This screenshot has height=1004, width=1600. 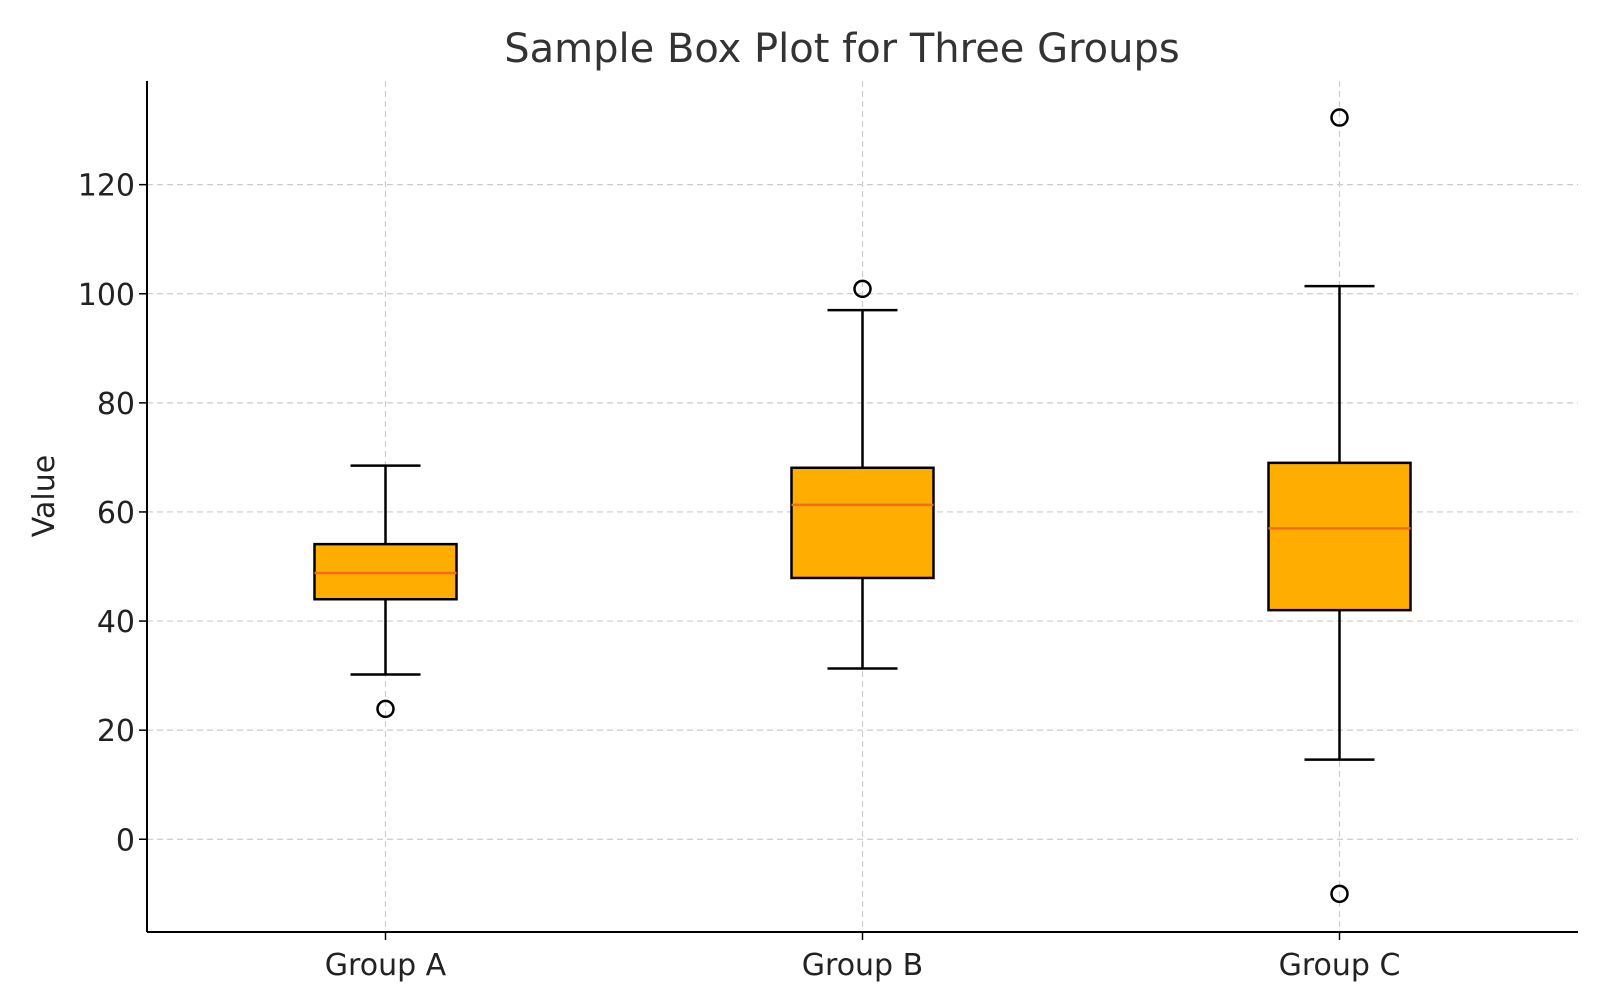 I want to click on x-tick-label: Group A, so click(x=386, y=965).